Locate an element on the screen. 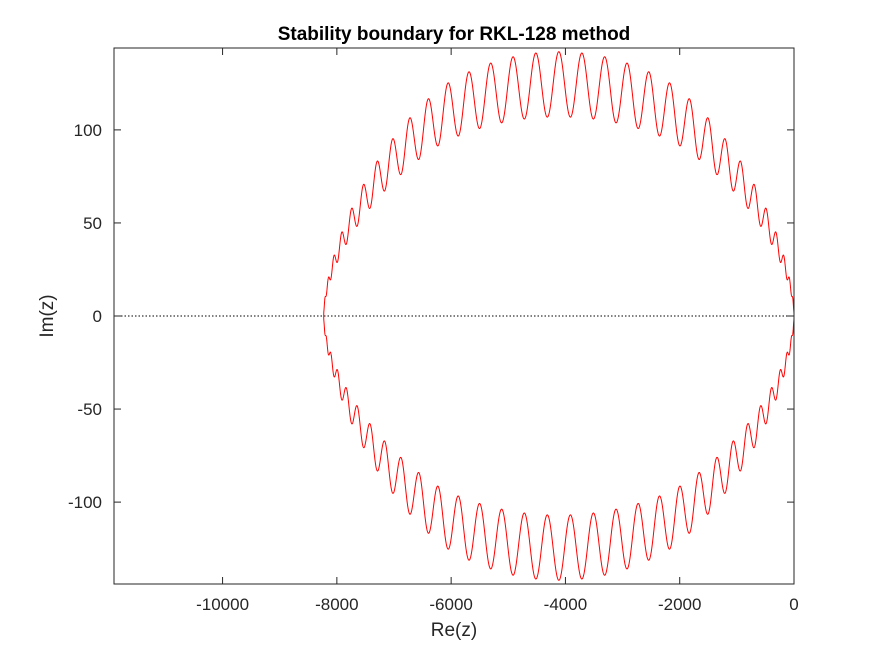 This screenshot has height=657, width=876. y-axis-label: Im(z) is located at coordinates (47, 315).